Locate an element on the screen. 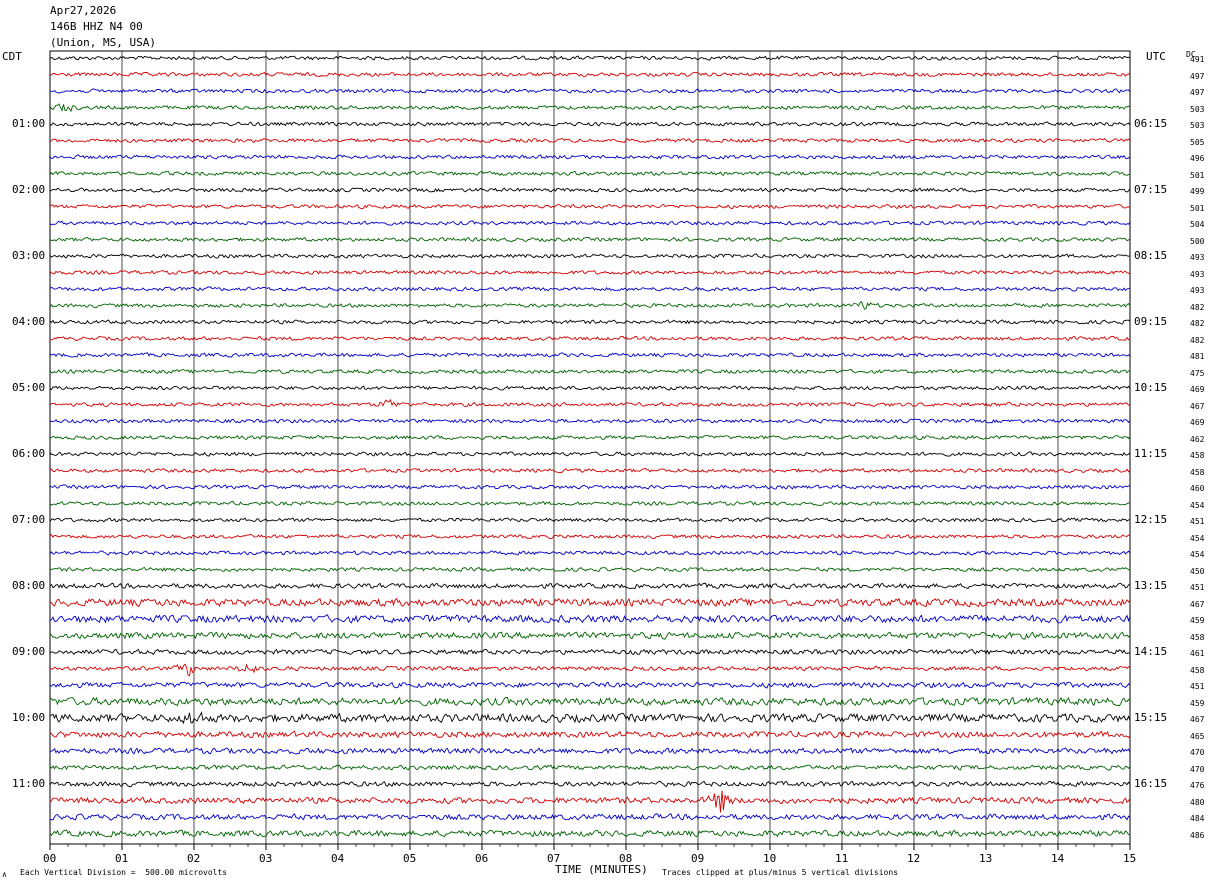 Image resolution: width=1210 pixels, height=886 pixels. x-tick-label: 13 is located at coordinates (986, 858).